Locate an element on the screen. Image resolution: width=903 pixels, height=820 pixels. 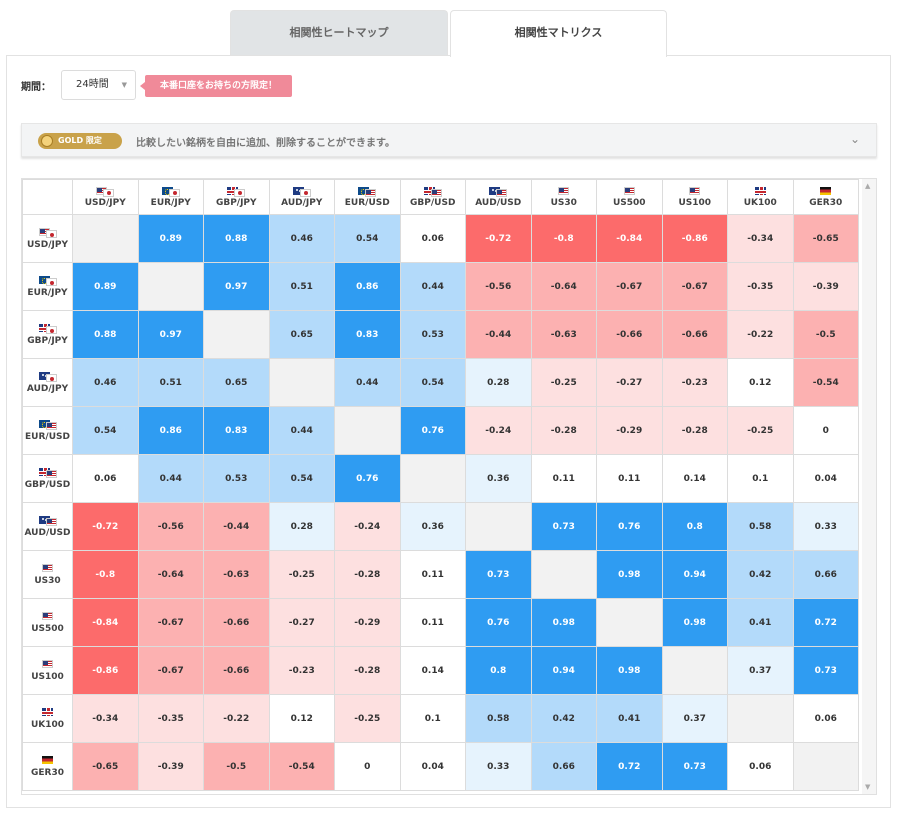
row-header: GBP/JPY is located at coordinates (47, 334).